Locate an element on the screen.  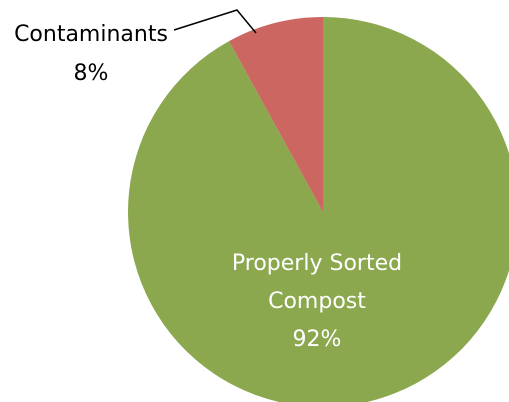
pie-slice-contaminants is located at coordinates (276, 114).